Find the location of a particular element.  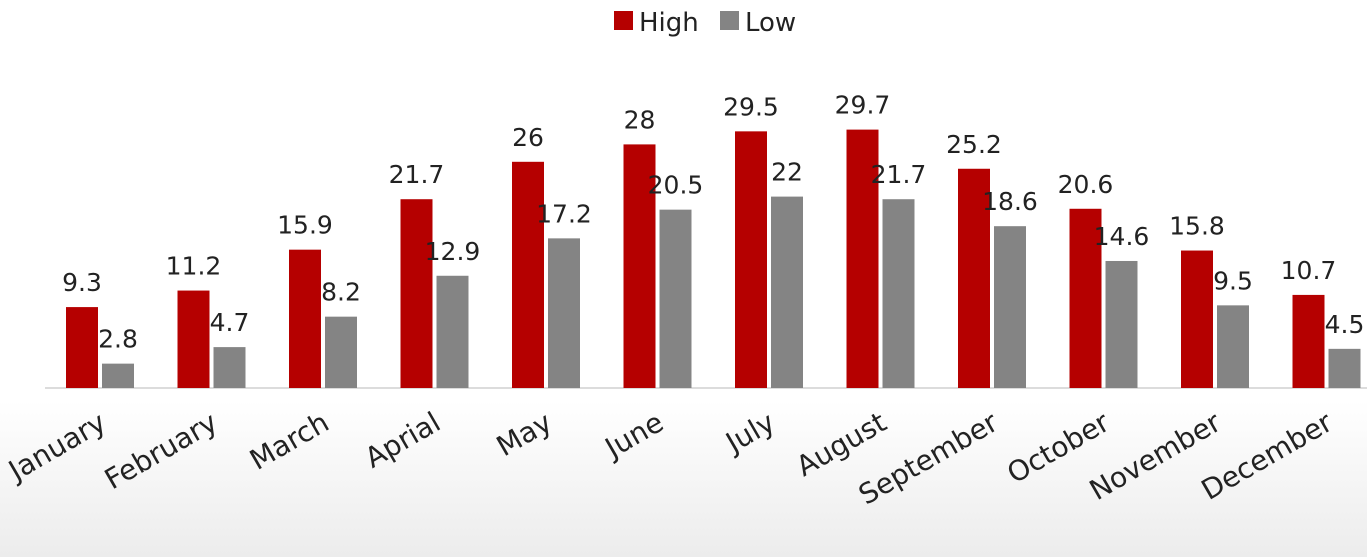

legend-label-high: High is located at coordinates (669, 23).